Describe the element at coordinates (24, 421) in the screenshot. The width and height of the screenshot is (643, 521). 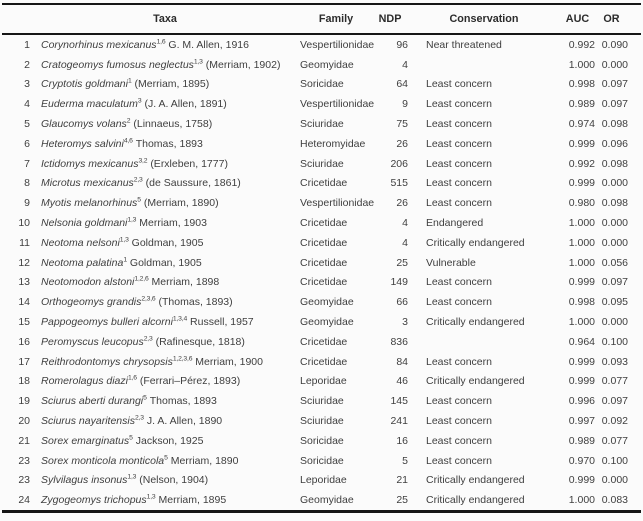
I see `row-number: 20` at that location.